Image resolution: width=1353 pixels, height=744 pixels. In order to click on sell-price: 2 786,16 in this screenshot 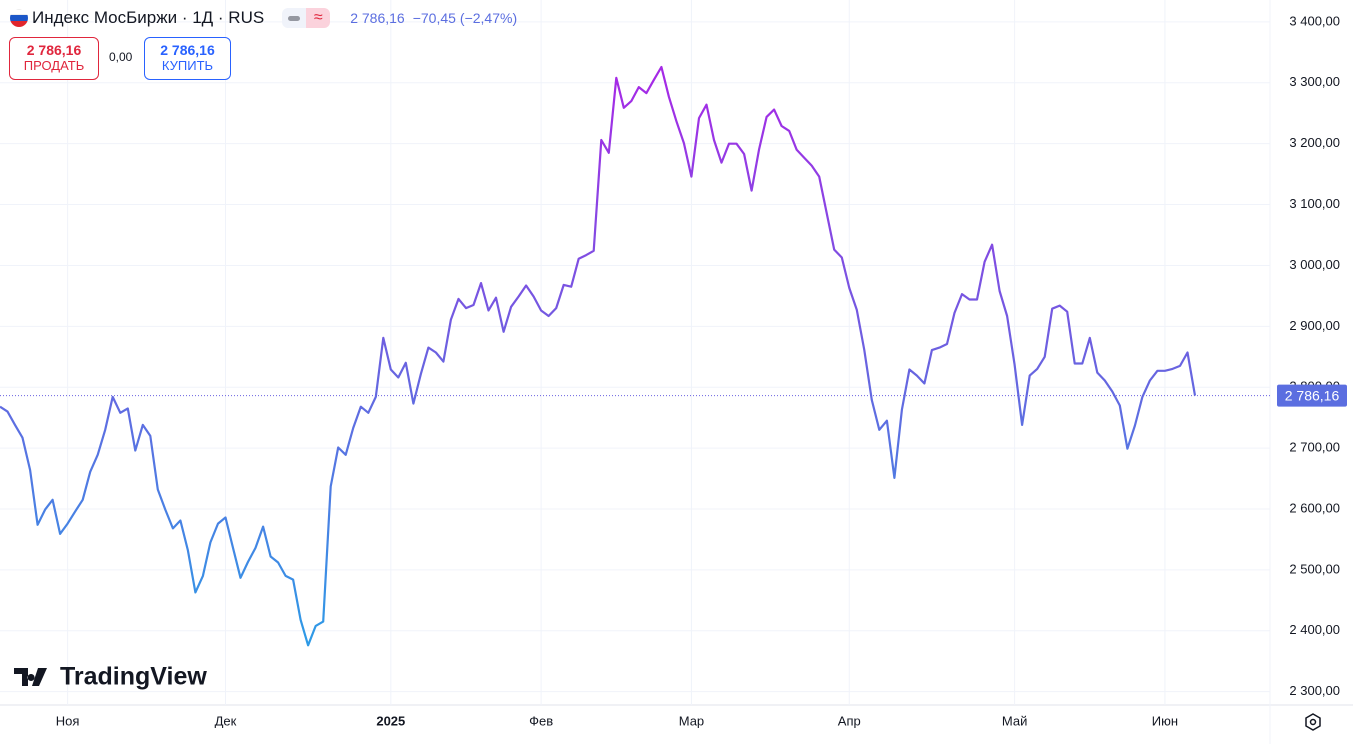, I will do `click(54, 50)`.